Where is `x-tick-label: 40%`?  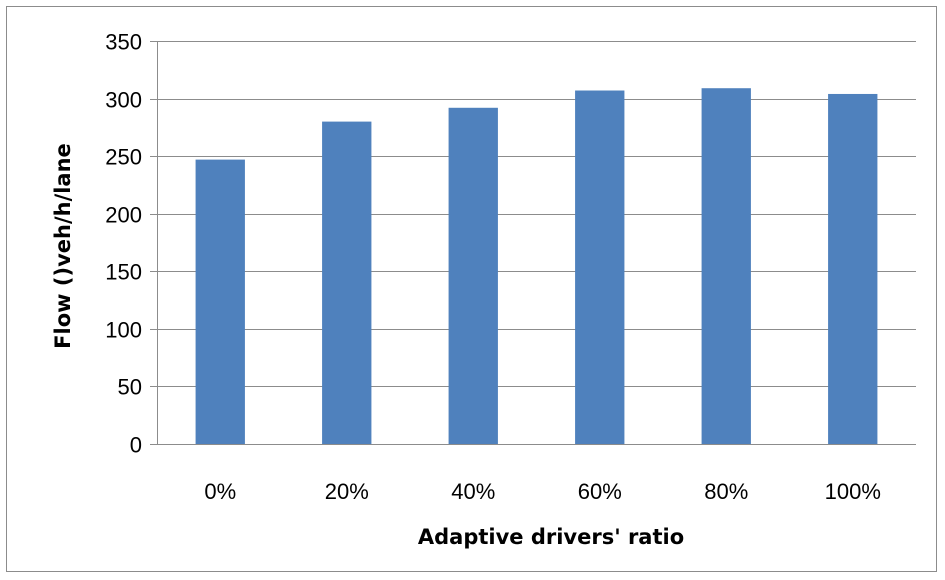 x-tick-label: 40% is located at coordinates (473, 491).